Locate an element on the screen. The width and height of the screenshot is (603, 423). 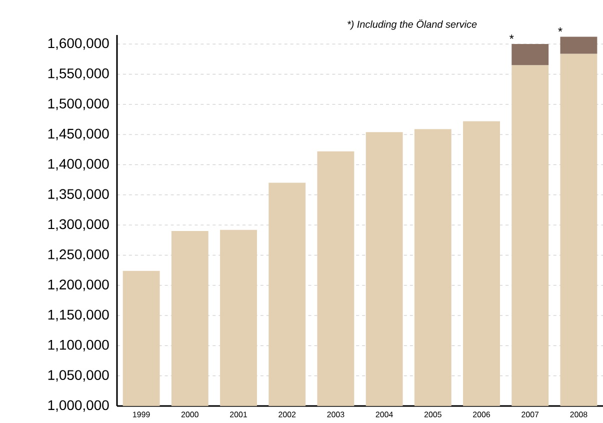
y-tick-label: 1,250,000 is located at coordinates (78, 255).